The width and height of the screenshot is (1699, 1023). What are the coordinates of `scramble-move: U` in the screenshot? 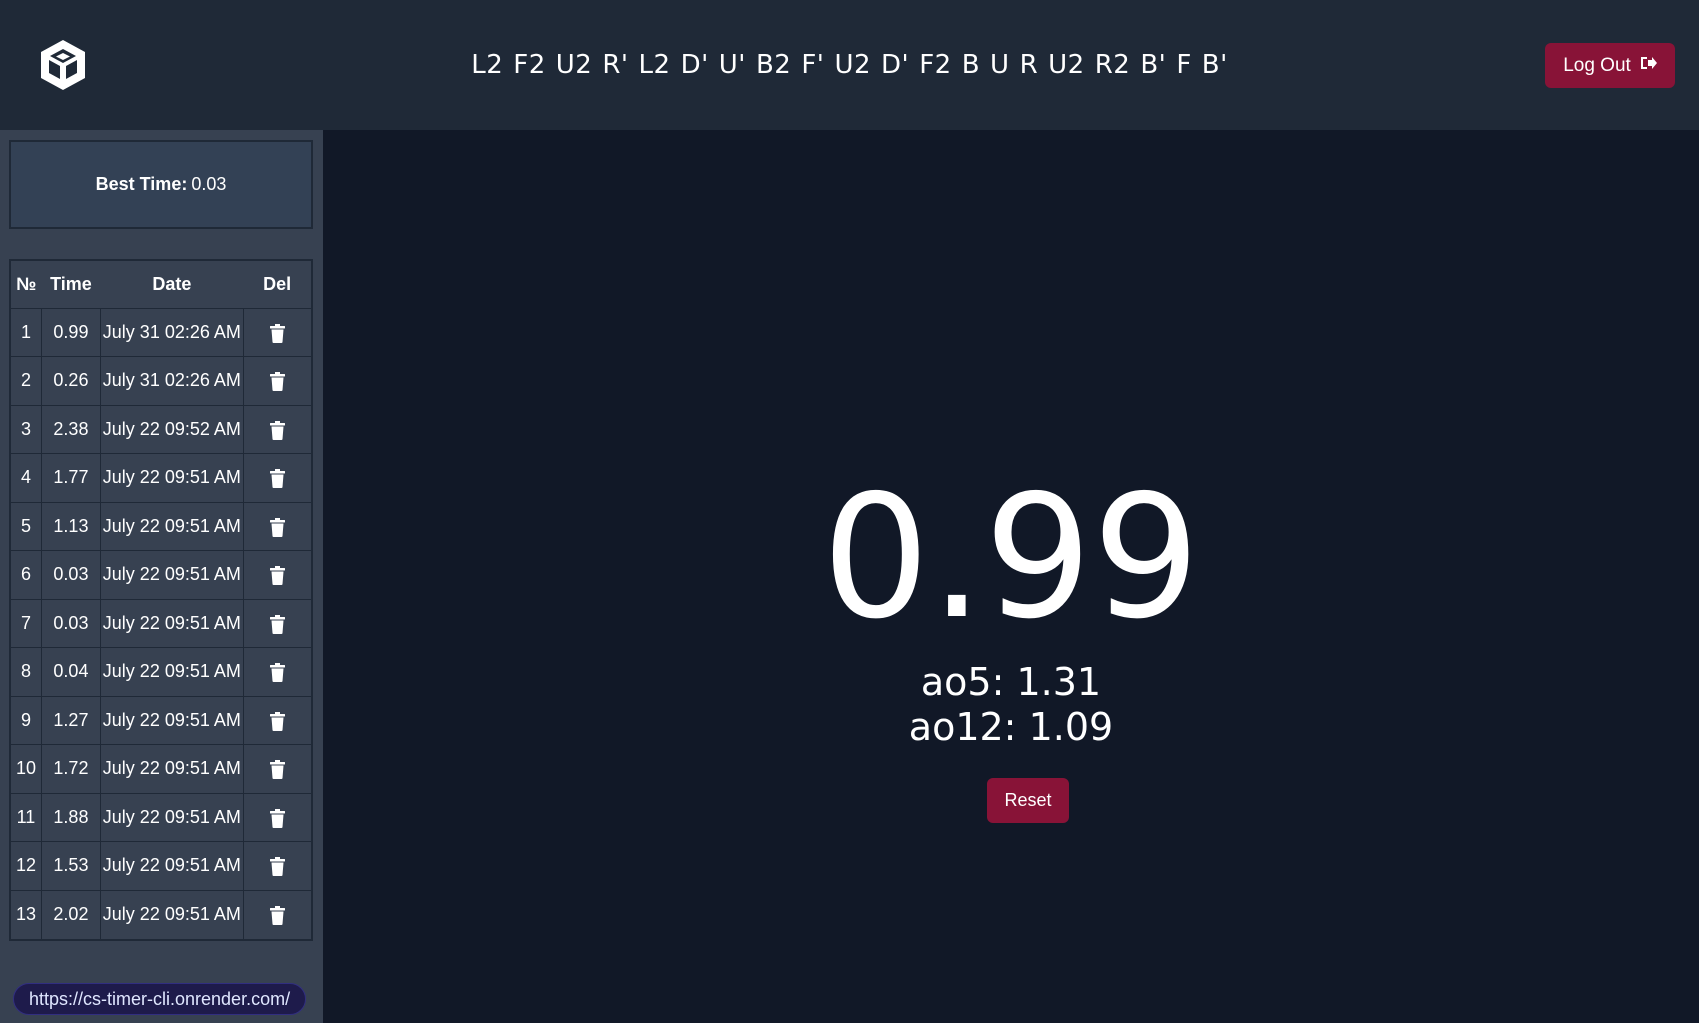 It's located at (1000, 65).